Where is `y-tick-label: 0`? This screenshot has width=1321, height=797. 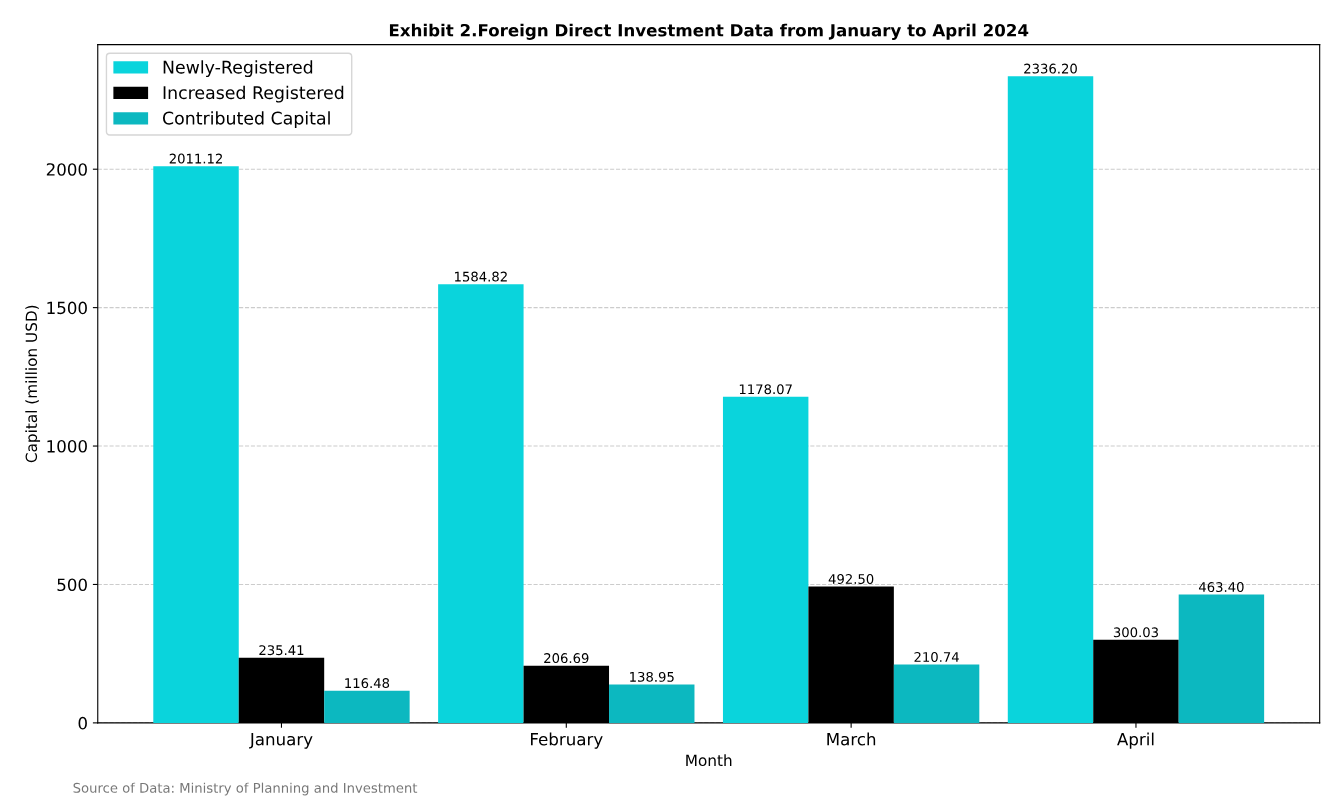
y-tick-label: 0 is located at coordinates (82, 723).